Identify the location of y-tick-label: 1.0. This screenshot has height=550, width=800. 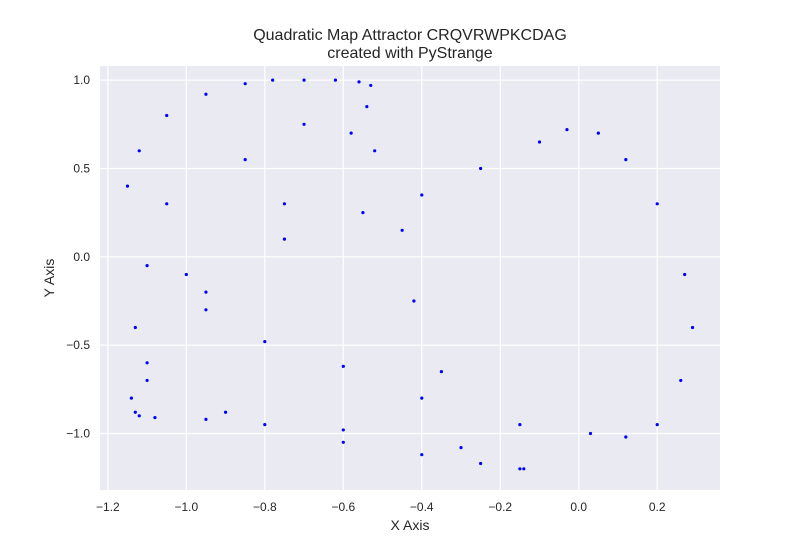
(81, 80).